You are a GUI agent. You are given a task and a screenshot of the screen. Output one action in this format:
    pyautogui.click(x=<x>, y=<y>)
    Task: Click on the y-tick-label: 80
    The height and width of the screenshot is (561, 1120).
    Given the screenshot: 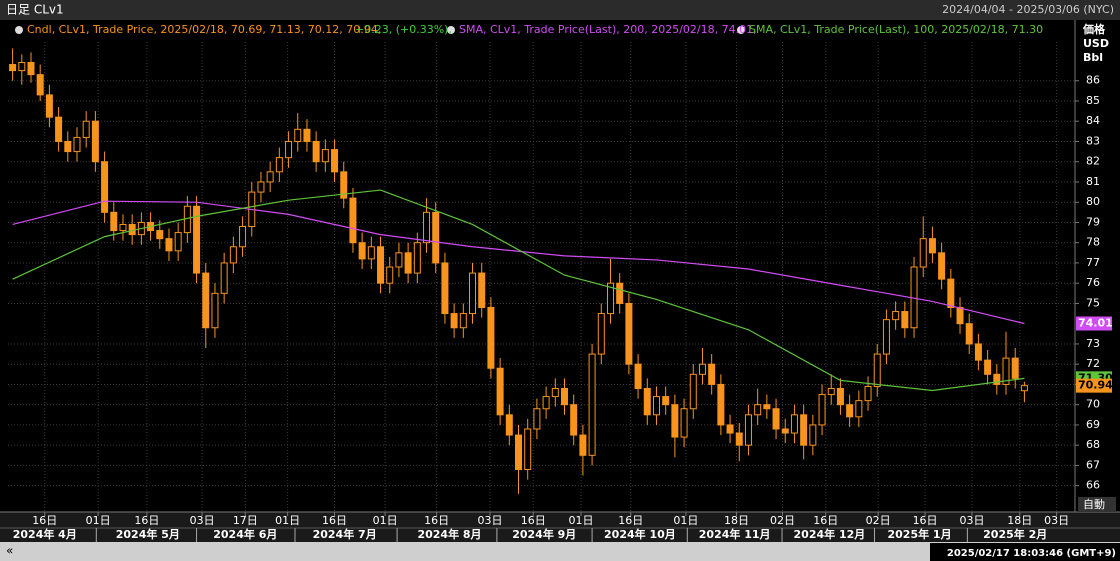 What is the action you would take?
    pyautogui.click(x=1093, y=201)
    